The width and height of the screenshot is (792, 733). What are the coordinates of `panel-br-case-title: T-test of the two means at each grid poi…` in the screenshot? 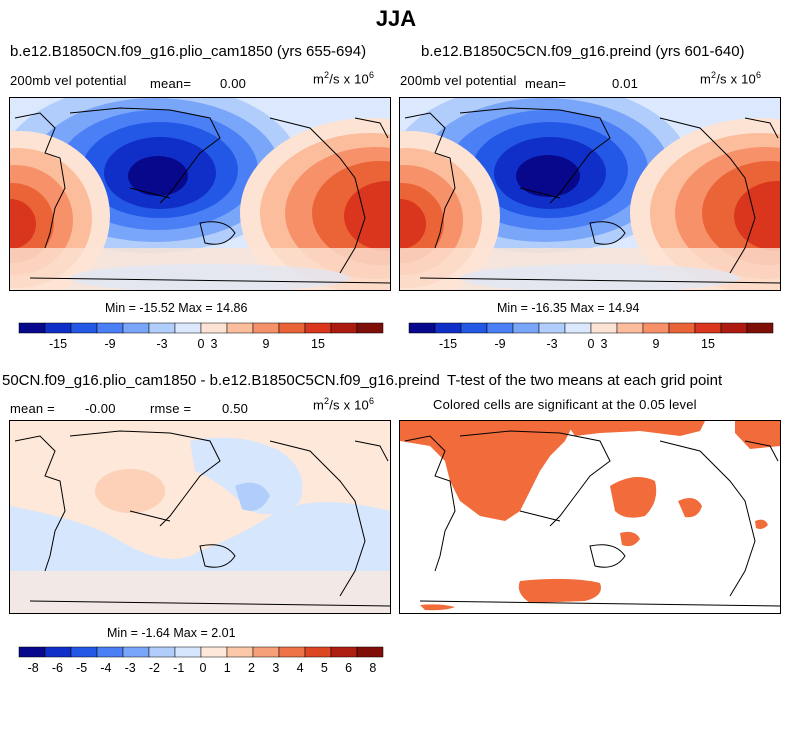 It's located at (585, 380).